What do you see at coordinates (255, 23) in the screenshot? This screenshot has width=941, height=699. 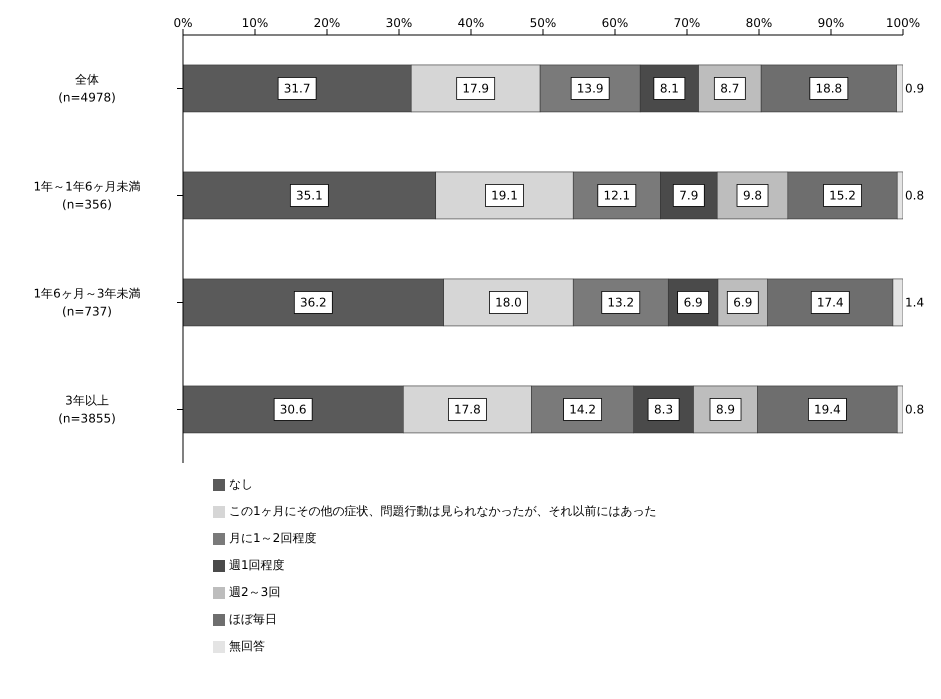 I see `x-tick-label: 10%` at bounding box center [255, 23].